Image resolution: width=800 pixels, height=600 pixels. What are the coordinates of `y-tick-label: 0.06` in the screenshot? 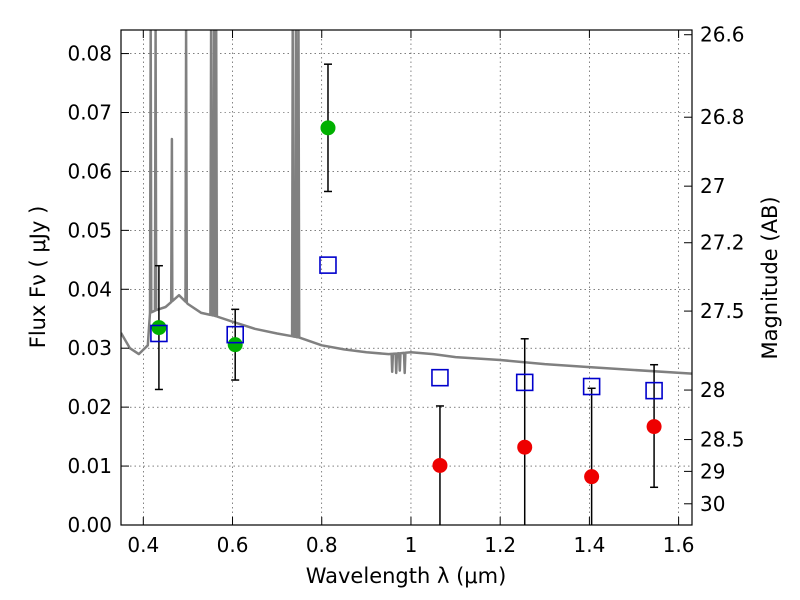 It's located at (89, 171).